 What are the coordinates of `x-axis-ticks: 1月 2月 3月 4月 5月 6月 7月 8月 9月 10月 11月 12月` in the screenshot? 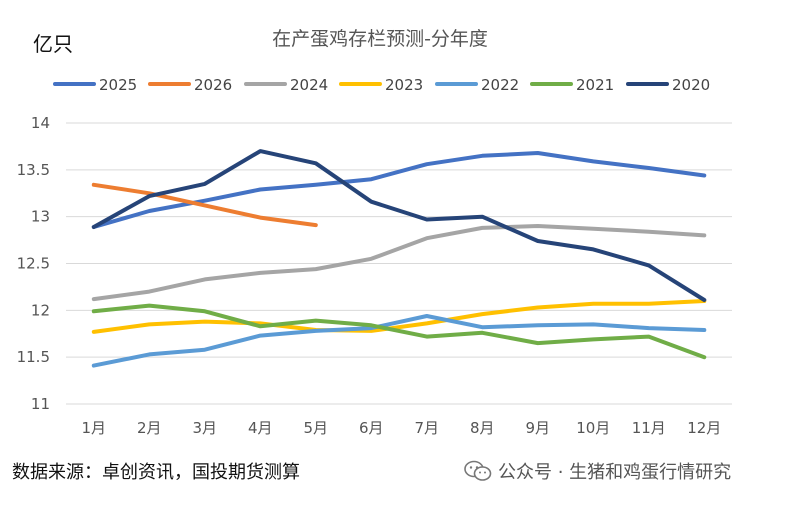 It's located at (401, 428).